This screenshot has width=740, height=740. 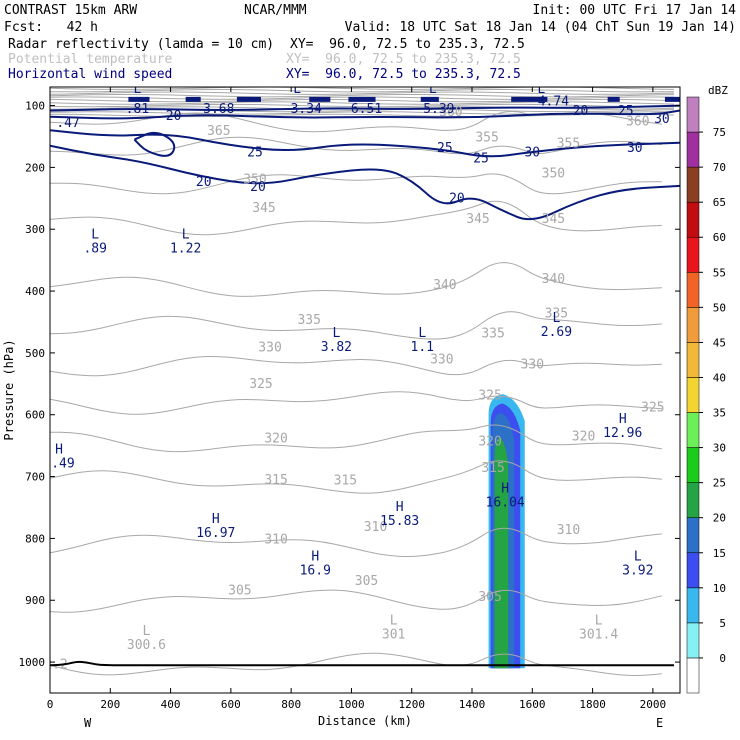 What do you see at coordinates (51, 27) in the screenshot?
I see `forecast-hour: Fcst: 42 h` at bounding box center [51, 27].